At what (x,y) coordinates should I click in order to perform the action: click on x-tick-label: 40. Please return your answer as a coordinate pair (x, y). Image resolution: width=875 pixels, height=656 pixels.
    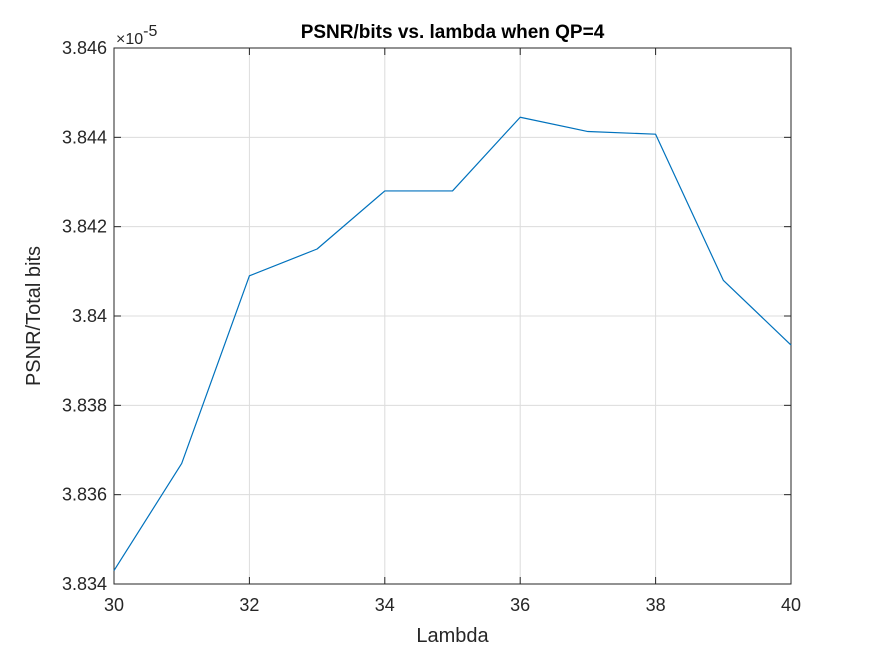
    Looking at the image, I should click on (791, 605).